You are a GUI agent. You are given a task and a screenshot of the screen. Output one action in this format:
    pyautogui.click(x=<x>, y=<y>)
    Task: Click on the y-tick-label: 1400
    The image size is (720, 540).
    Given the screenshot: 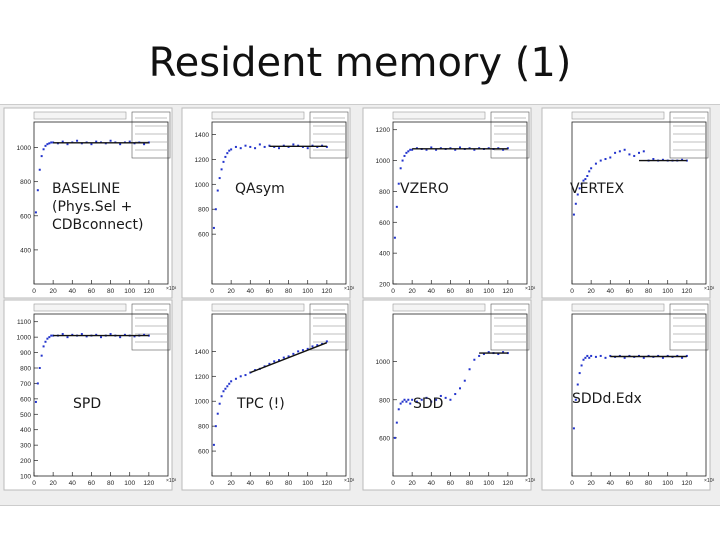 What is the action you would take?
    pyautogui.click(x=202, y=135)
    